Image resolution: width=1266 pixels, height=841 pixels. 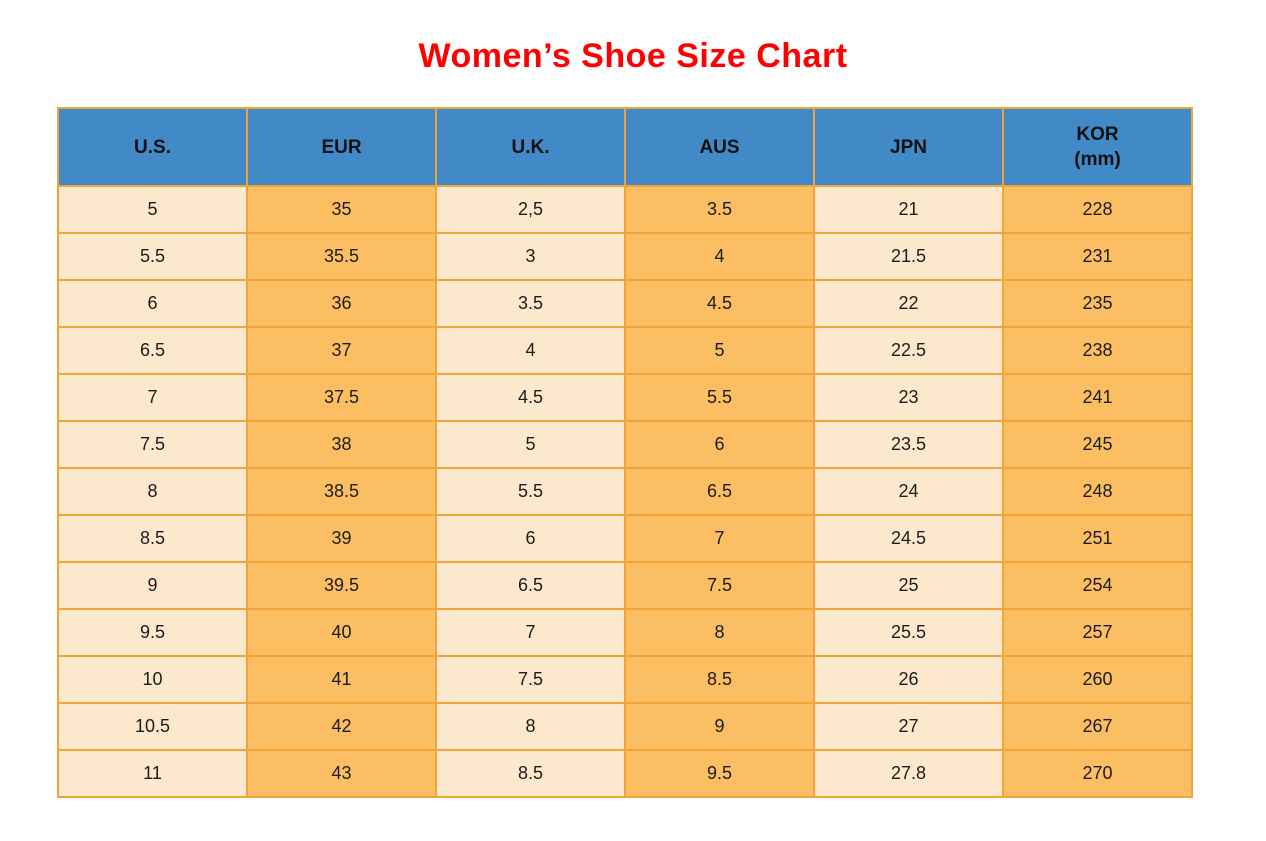 I want to click on table-row: 5 35 2,5 3.5 21 228, so click(x=625, y=209).